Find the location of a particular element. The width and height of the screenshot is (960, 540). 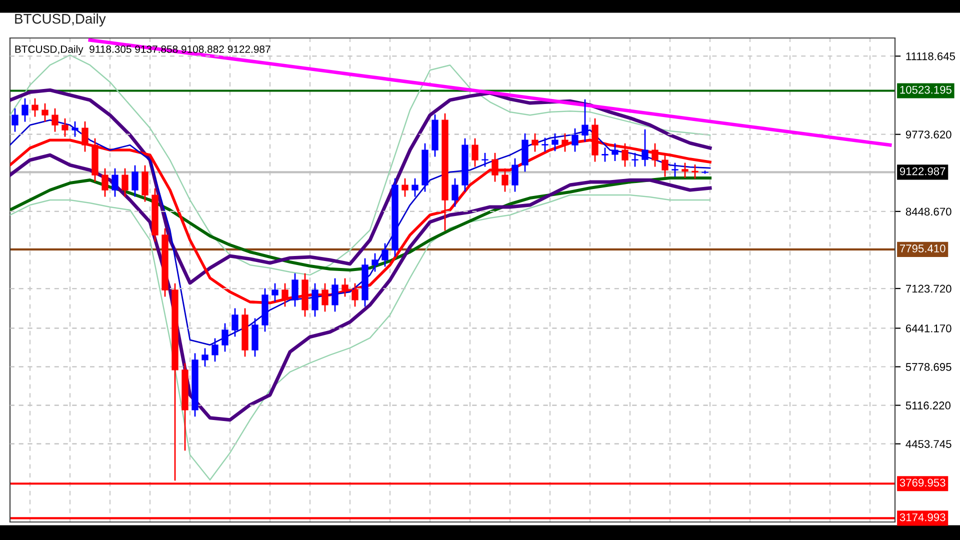

ref-line-label: 9122.987 is located at coordinates (923, 171).